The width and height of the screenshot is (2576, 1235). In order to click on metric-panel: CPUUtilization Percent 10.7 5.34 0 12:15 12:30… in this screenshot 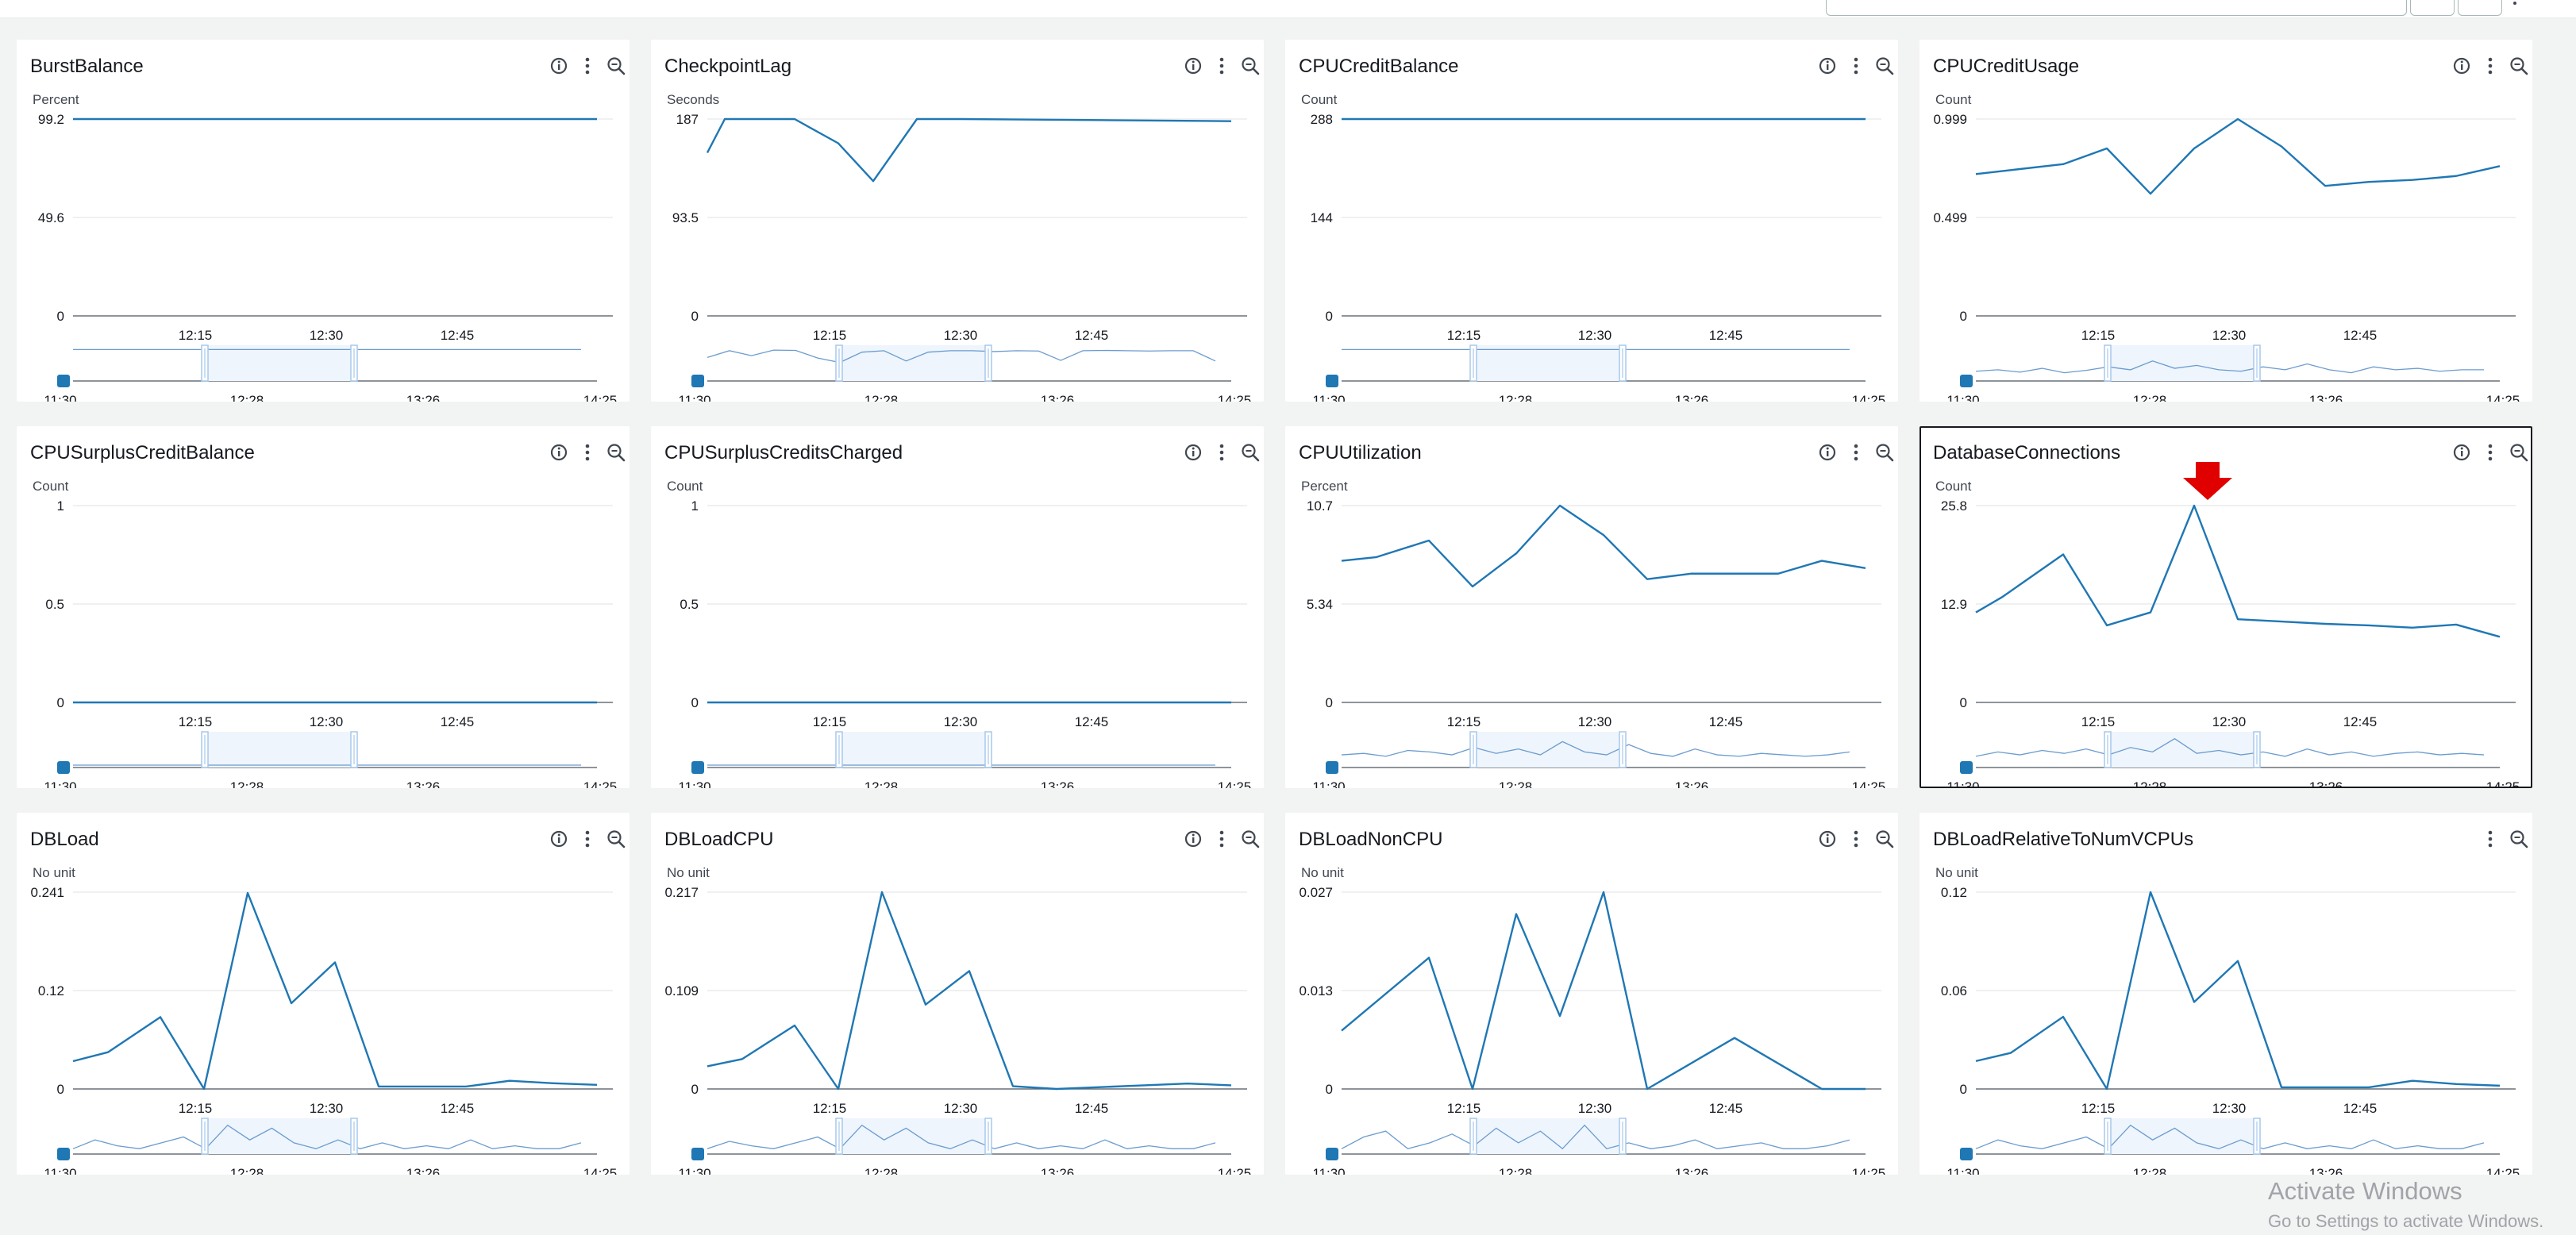, I will do `click(1591, 607)`.